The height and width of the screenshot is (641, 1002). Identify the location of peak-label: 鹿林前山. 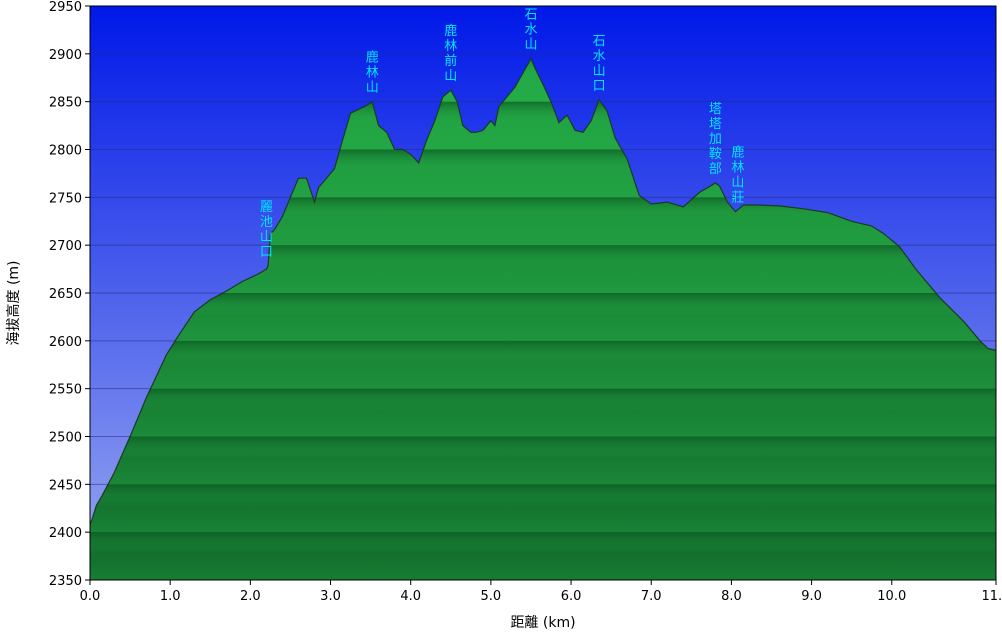
(450, 53).